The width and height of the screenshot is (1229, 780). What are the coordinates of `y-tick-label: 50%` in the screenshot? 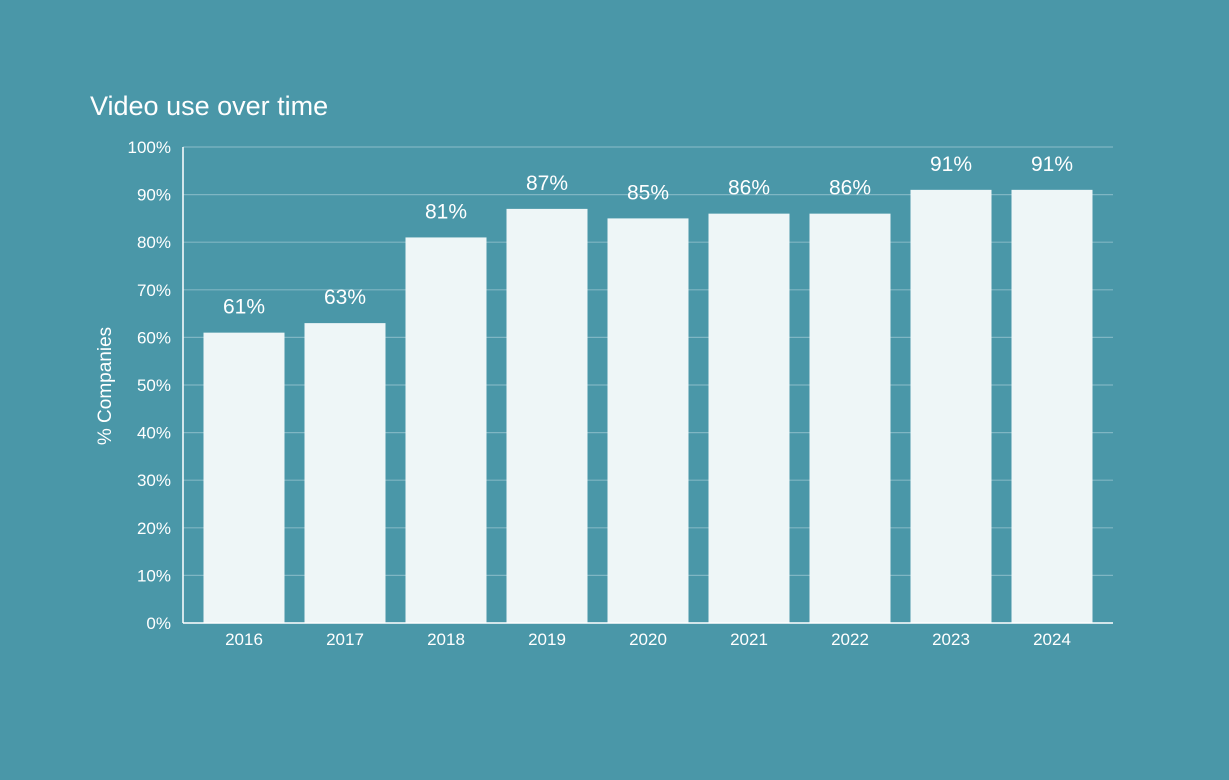 It's located at (154, 385).